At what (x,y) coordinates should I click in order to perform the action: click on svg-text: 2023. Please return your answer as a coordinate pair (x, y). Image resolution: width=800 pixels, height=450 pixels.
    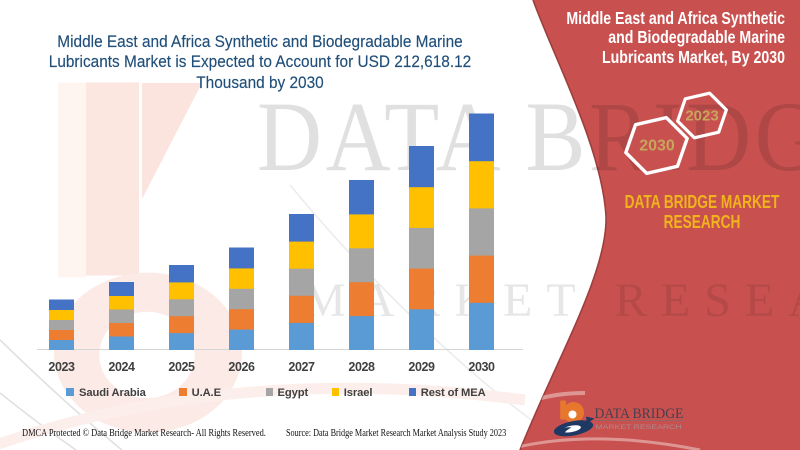
    Looking at the image, I should click on (701, 116).